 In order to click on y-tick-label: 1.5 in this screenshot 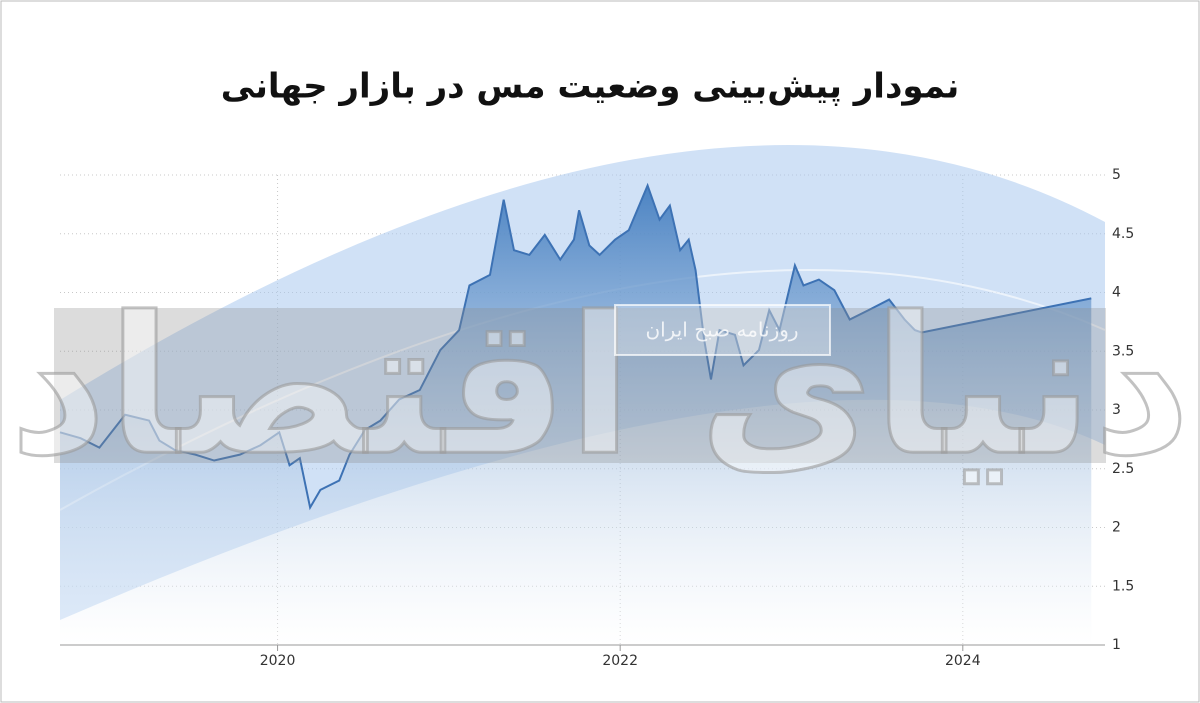, I will do `click(1123, 586)`.